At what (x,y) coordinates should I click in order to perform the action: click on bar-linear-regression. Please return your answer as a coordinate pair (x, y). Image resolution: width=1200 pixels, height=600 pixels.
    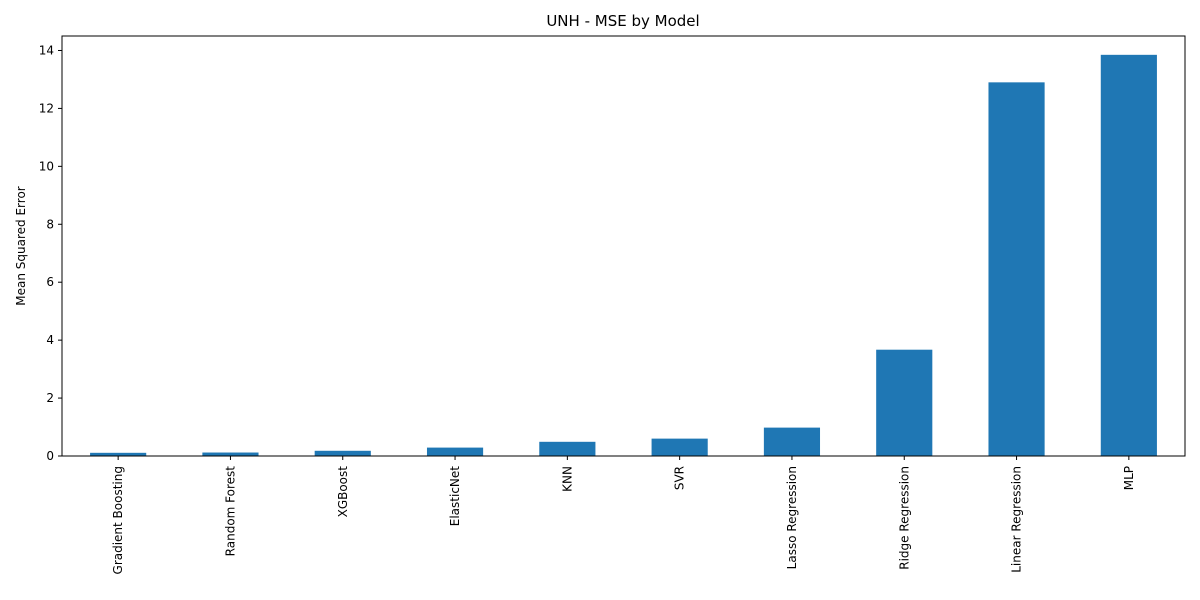
    Looking at the image, I should click on (1016, 269).